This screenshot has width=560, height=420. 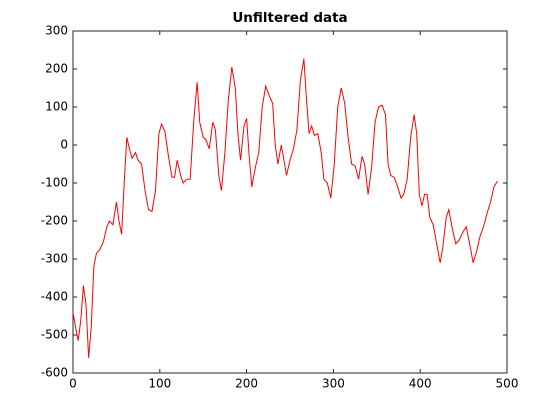 I want to click on x-tick-label: 400, so click(x=420, y=384).